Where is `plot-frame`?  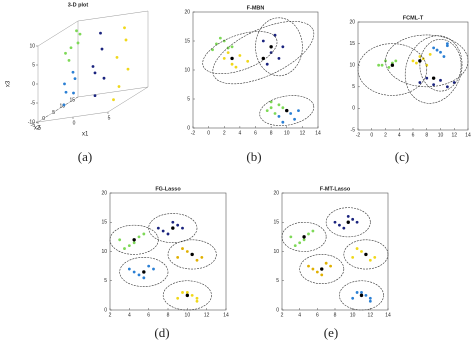 plot-frame is located at coordinates (413, 76).